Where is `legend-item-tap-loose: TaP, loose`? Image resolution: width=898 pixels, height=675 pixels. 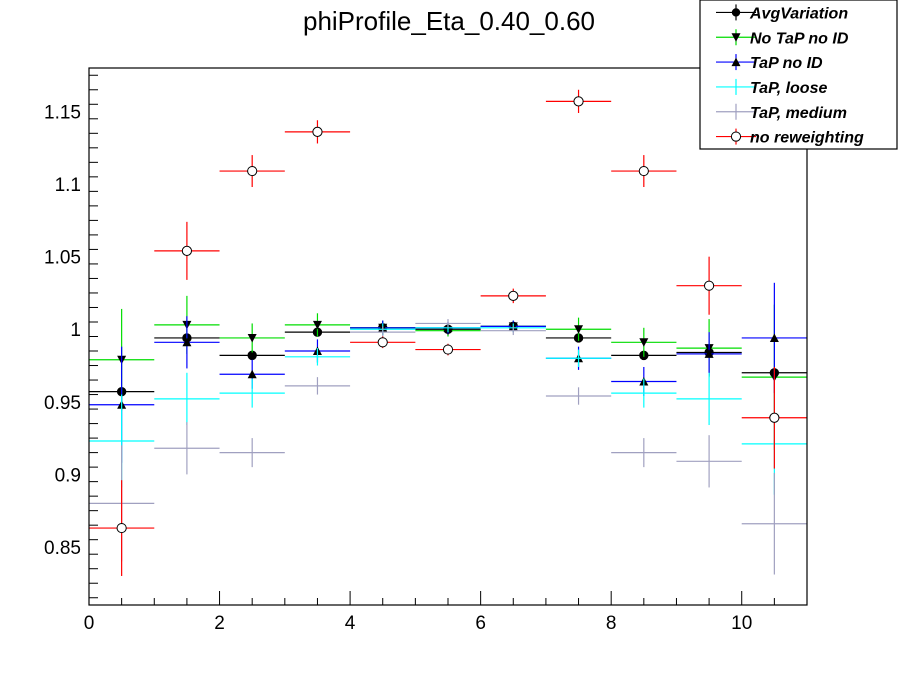 legend-item-tap-loose: TaP, loose is located at coordinates (771, 87).